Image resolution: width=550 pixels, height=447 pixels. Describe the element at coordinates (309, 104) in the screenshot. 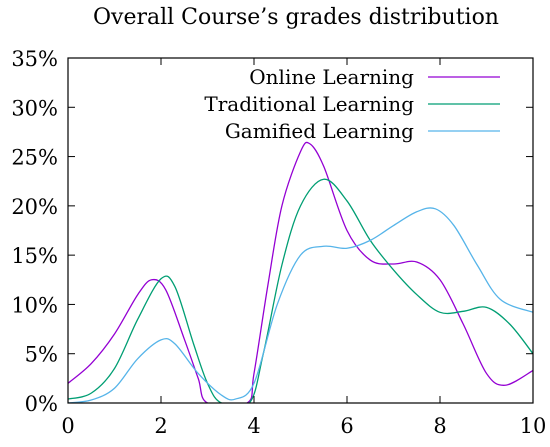

I see `legend-label-1: Traditional Learning` at that location.